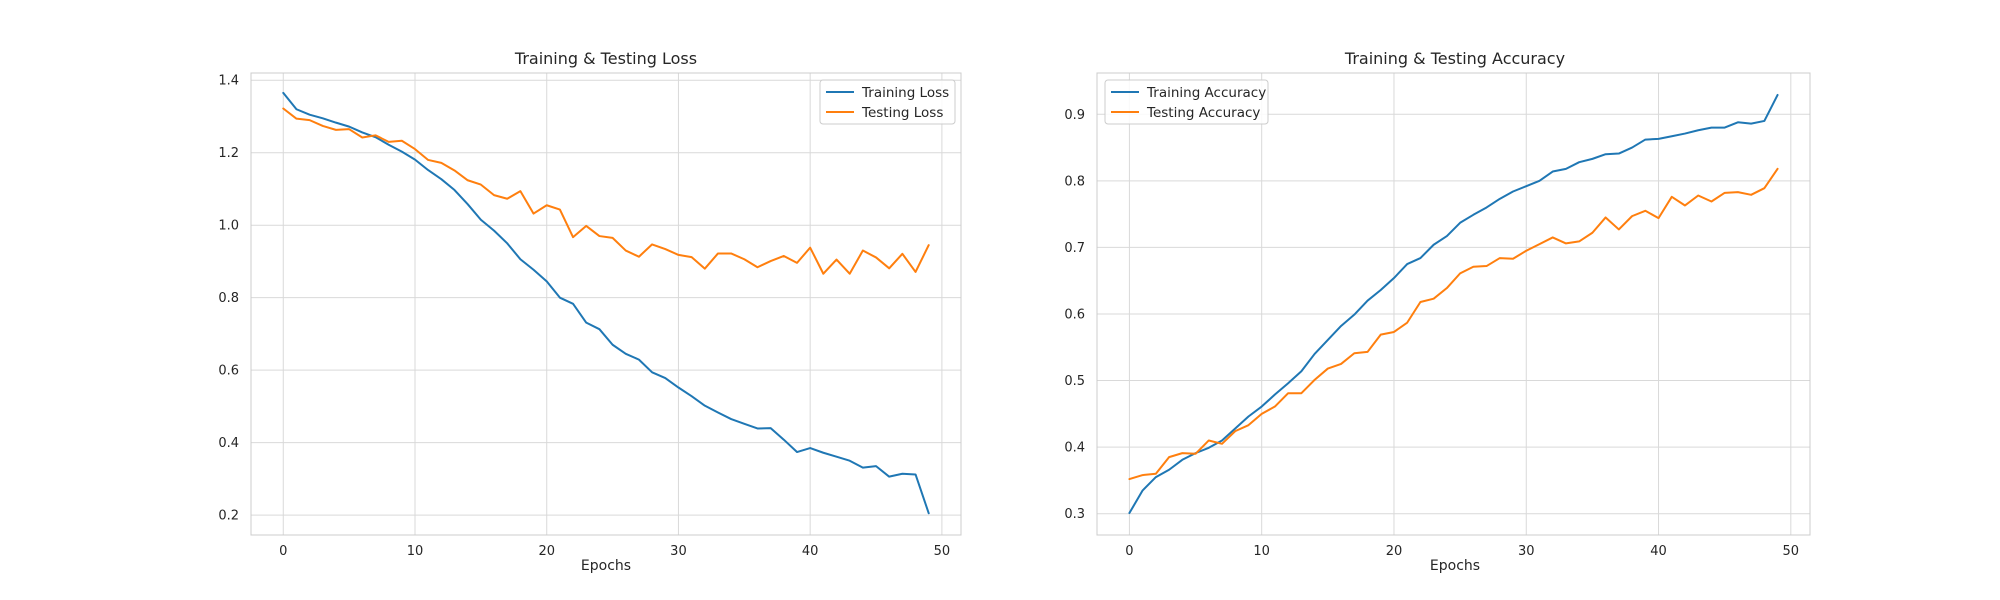 Image resolution: width=2000 pixels, height=600 pixels. Describe the element at coordinates (228, 371) in the screenshot. I see `loss-y-tick-label: 0.6` at that location.